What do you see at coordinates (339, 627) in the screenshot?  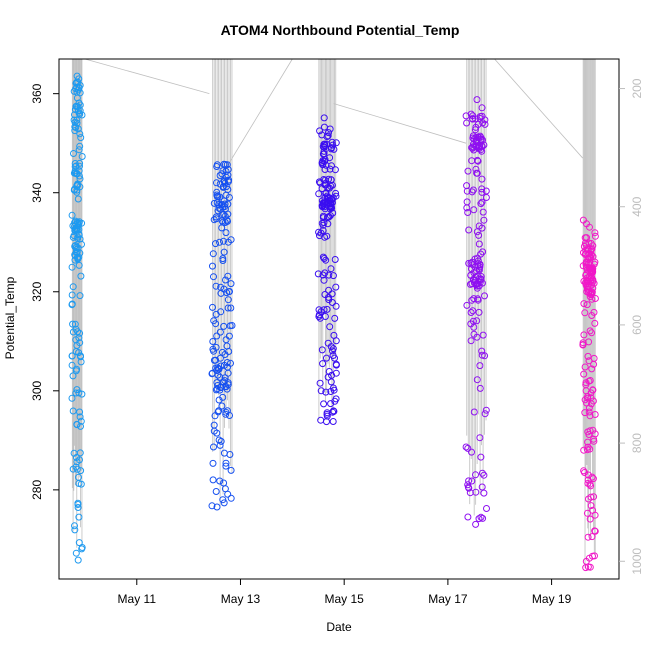 I see `x-axis-label: Date` at bounding box center [339, 627].